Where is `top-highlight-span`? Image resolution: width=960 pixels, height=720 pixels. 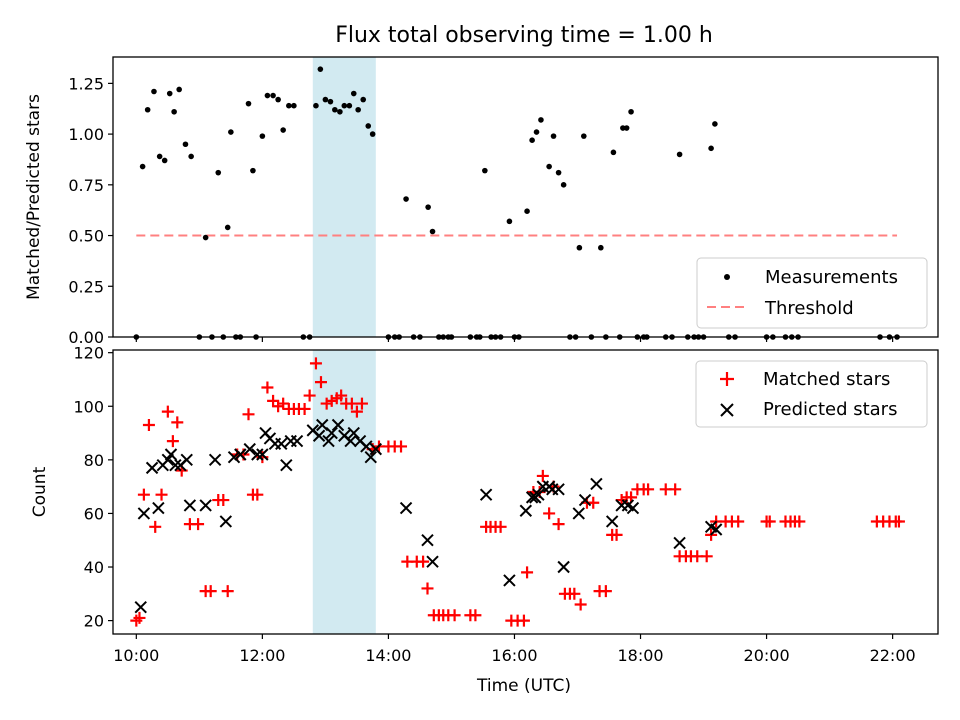 top-highlight-span is located at coordinates (344, 197).